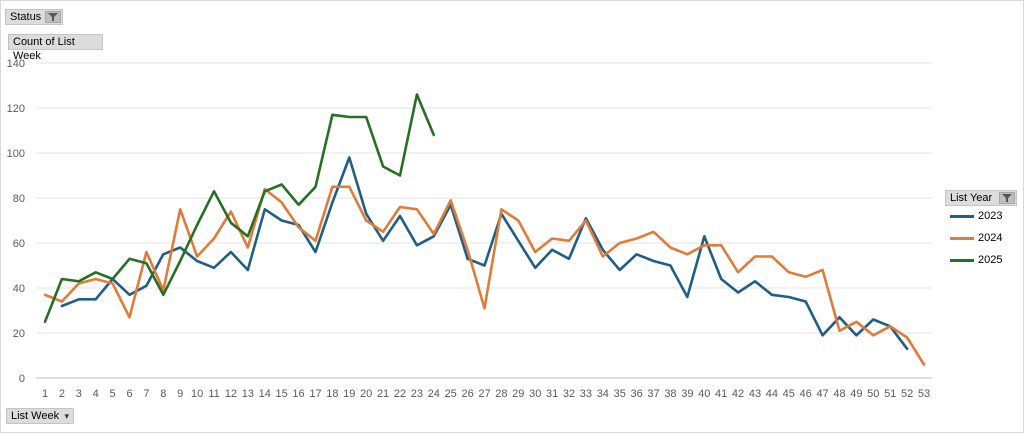 The width and height of the screenshot is (1024, 433). Describe the element at coordinates (146, 394) in the screenshot. I see `x-tick-label: 7` at that location.